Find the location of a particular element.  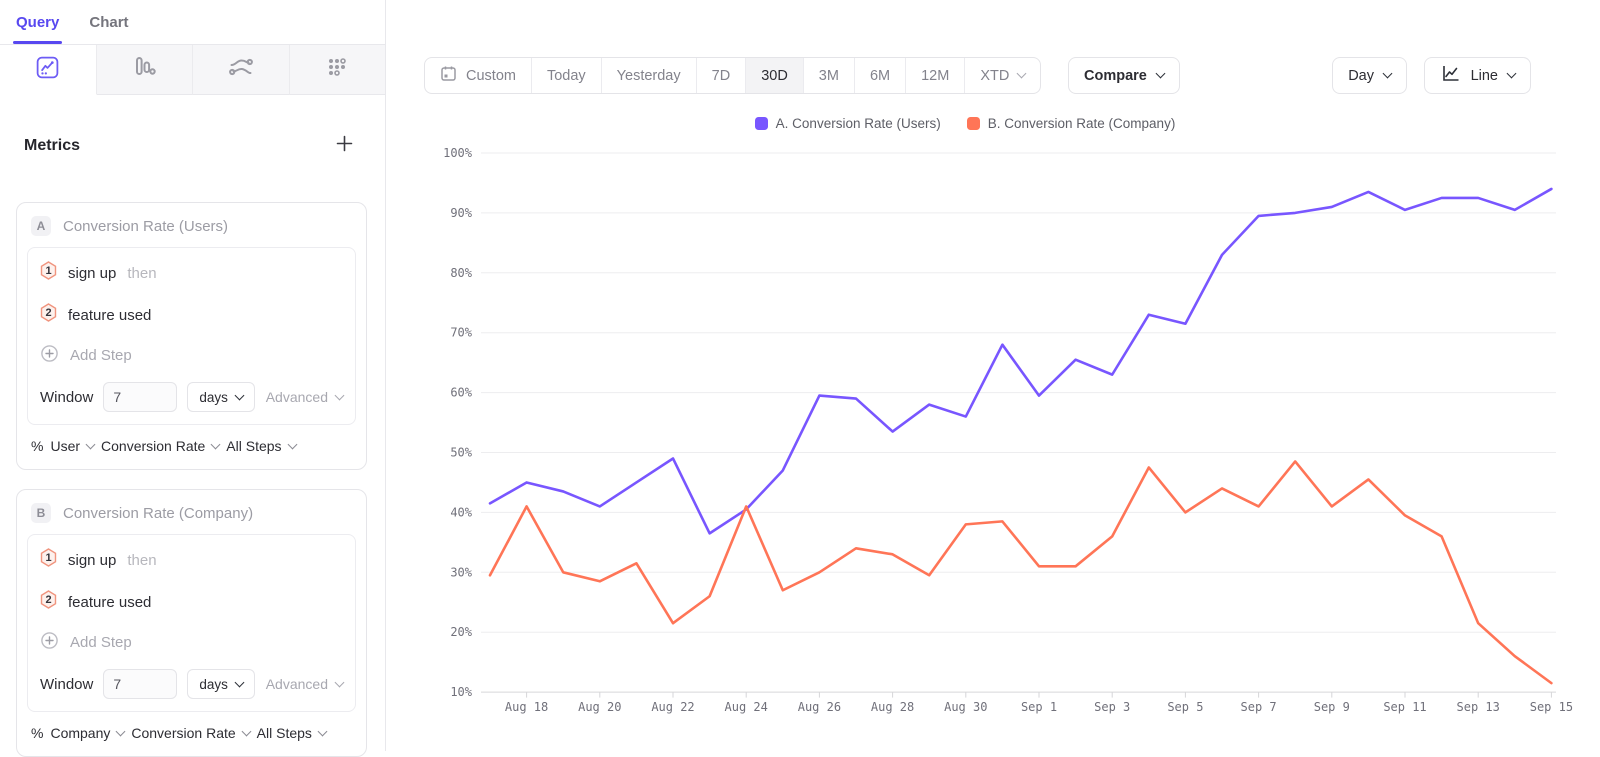

chart-type-button: Line is located at coordinates (1477, 75).